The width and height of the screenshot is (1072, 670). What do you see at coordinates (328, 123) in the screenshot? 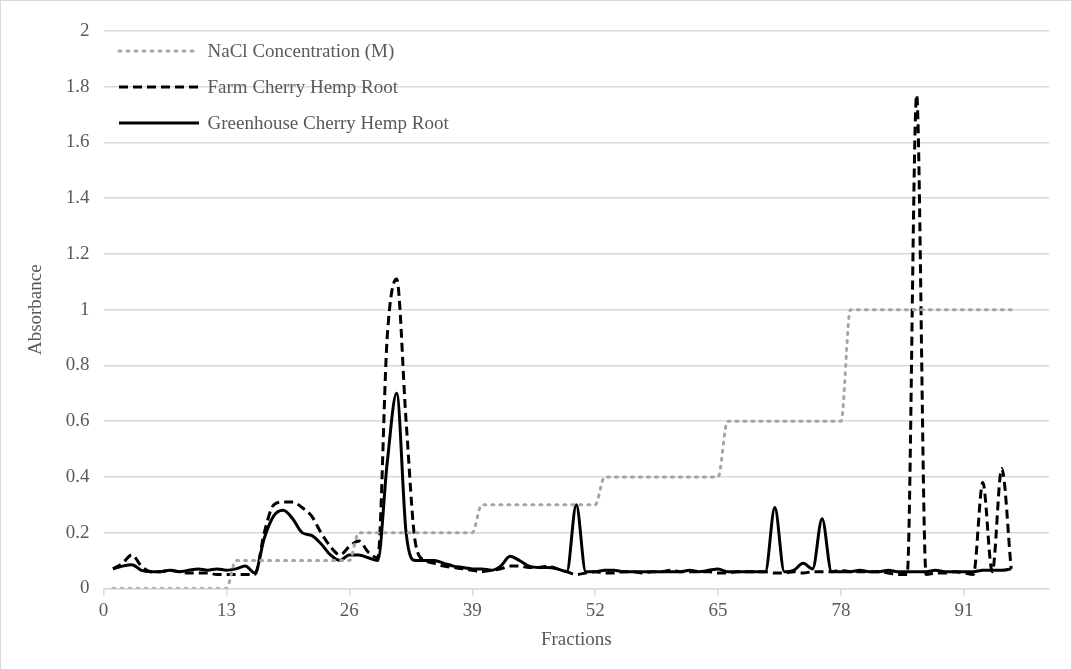
I see `legend-label: Greenhouse Cherry Hemp Root` at bounding box center [328, 123].